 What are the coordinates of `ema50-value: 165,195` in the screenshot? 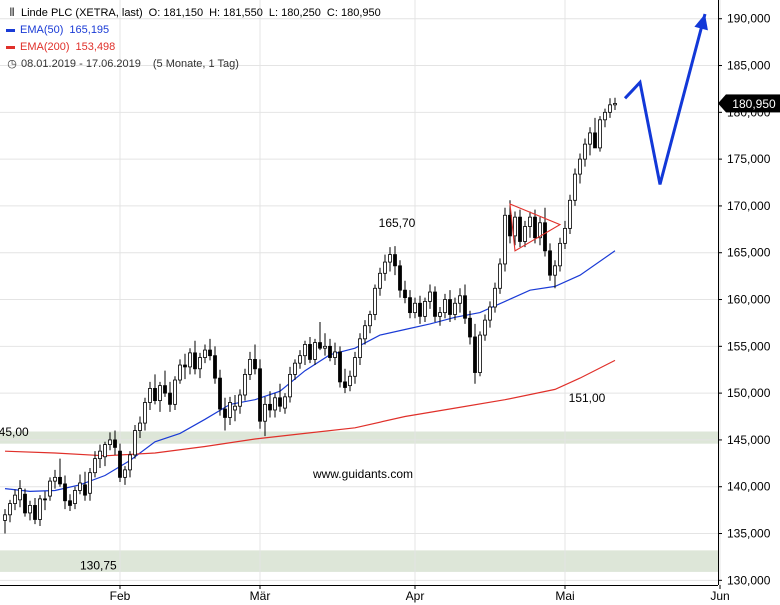 It's located at (89, 30).